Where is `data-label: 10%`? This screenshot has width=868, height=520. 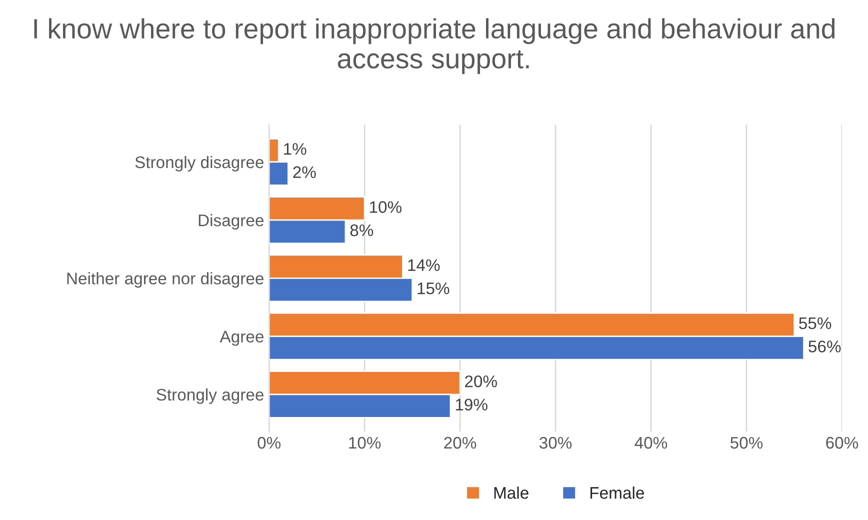 data-label: 10% is located at coordinates (386, 207).